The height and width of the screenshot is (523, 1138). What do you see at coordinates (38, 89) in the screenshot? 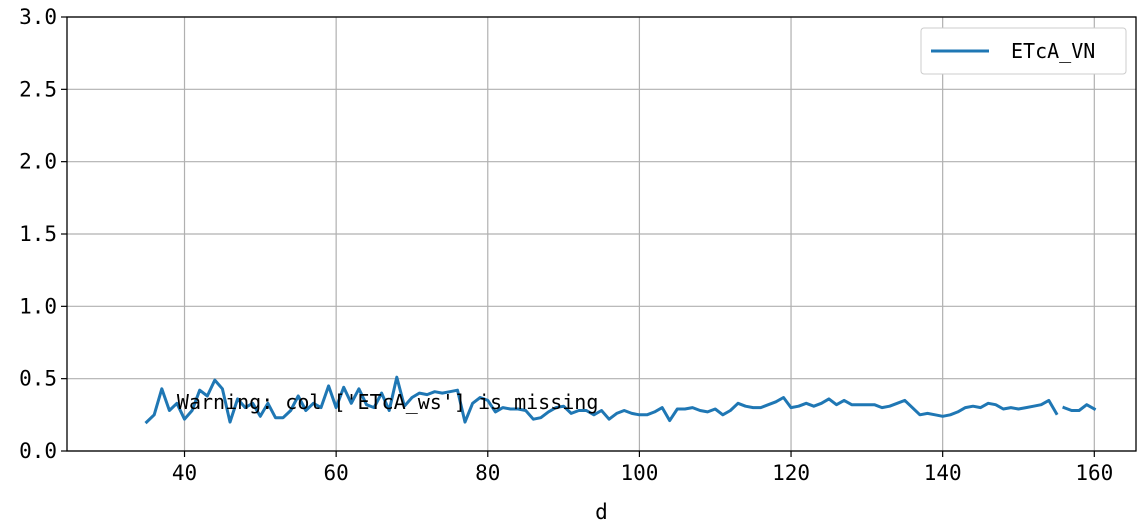
I see `y-tick-label: 2.5` at bounding box center [38, 89].